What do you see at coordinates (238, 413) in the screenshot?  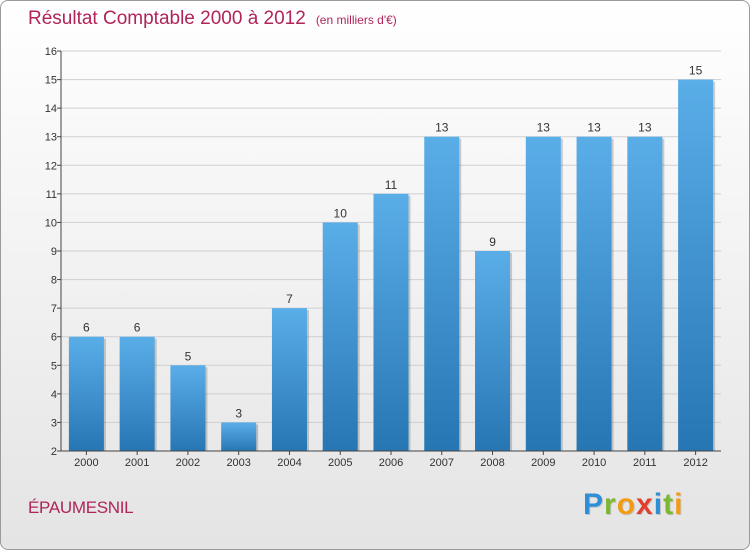 I see `data-label: 3` at bounding box center [238, 413].